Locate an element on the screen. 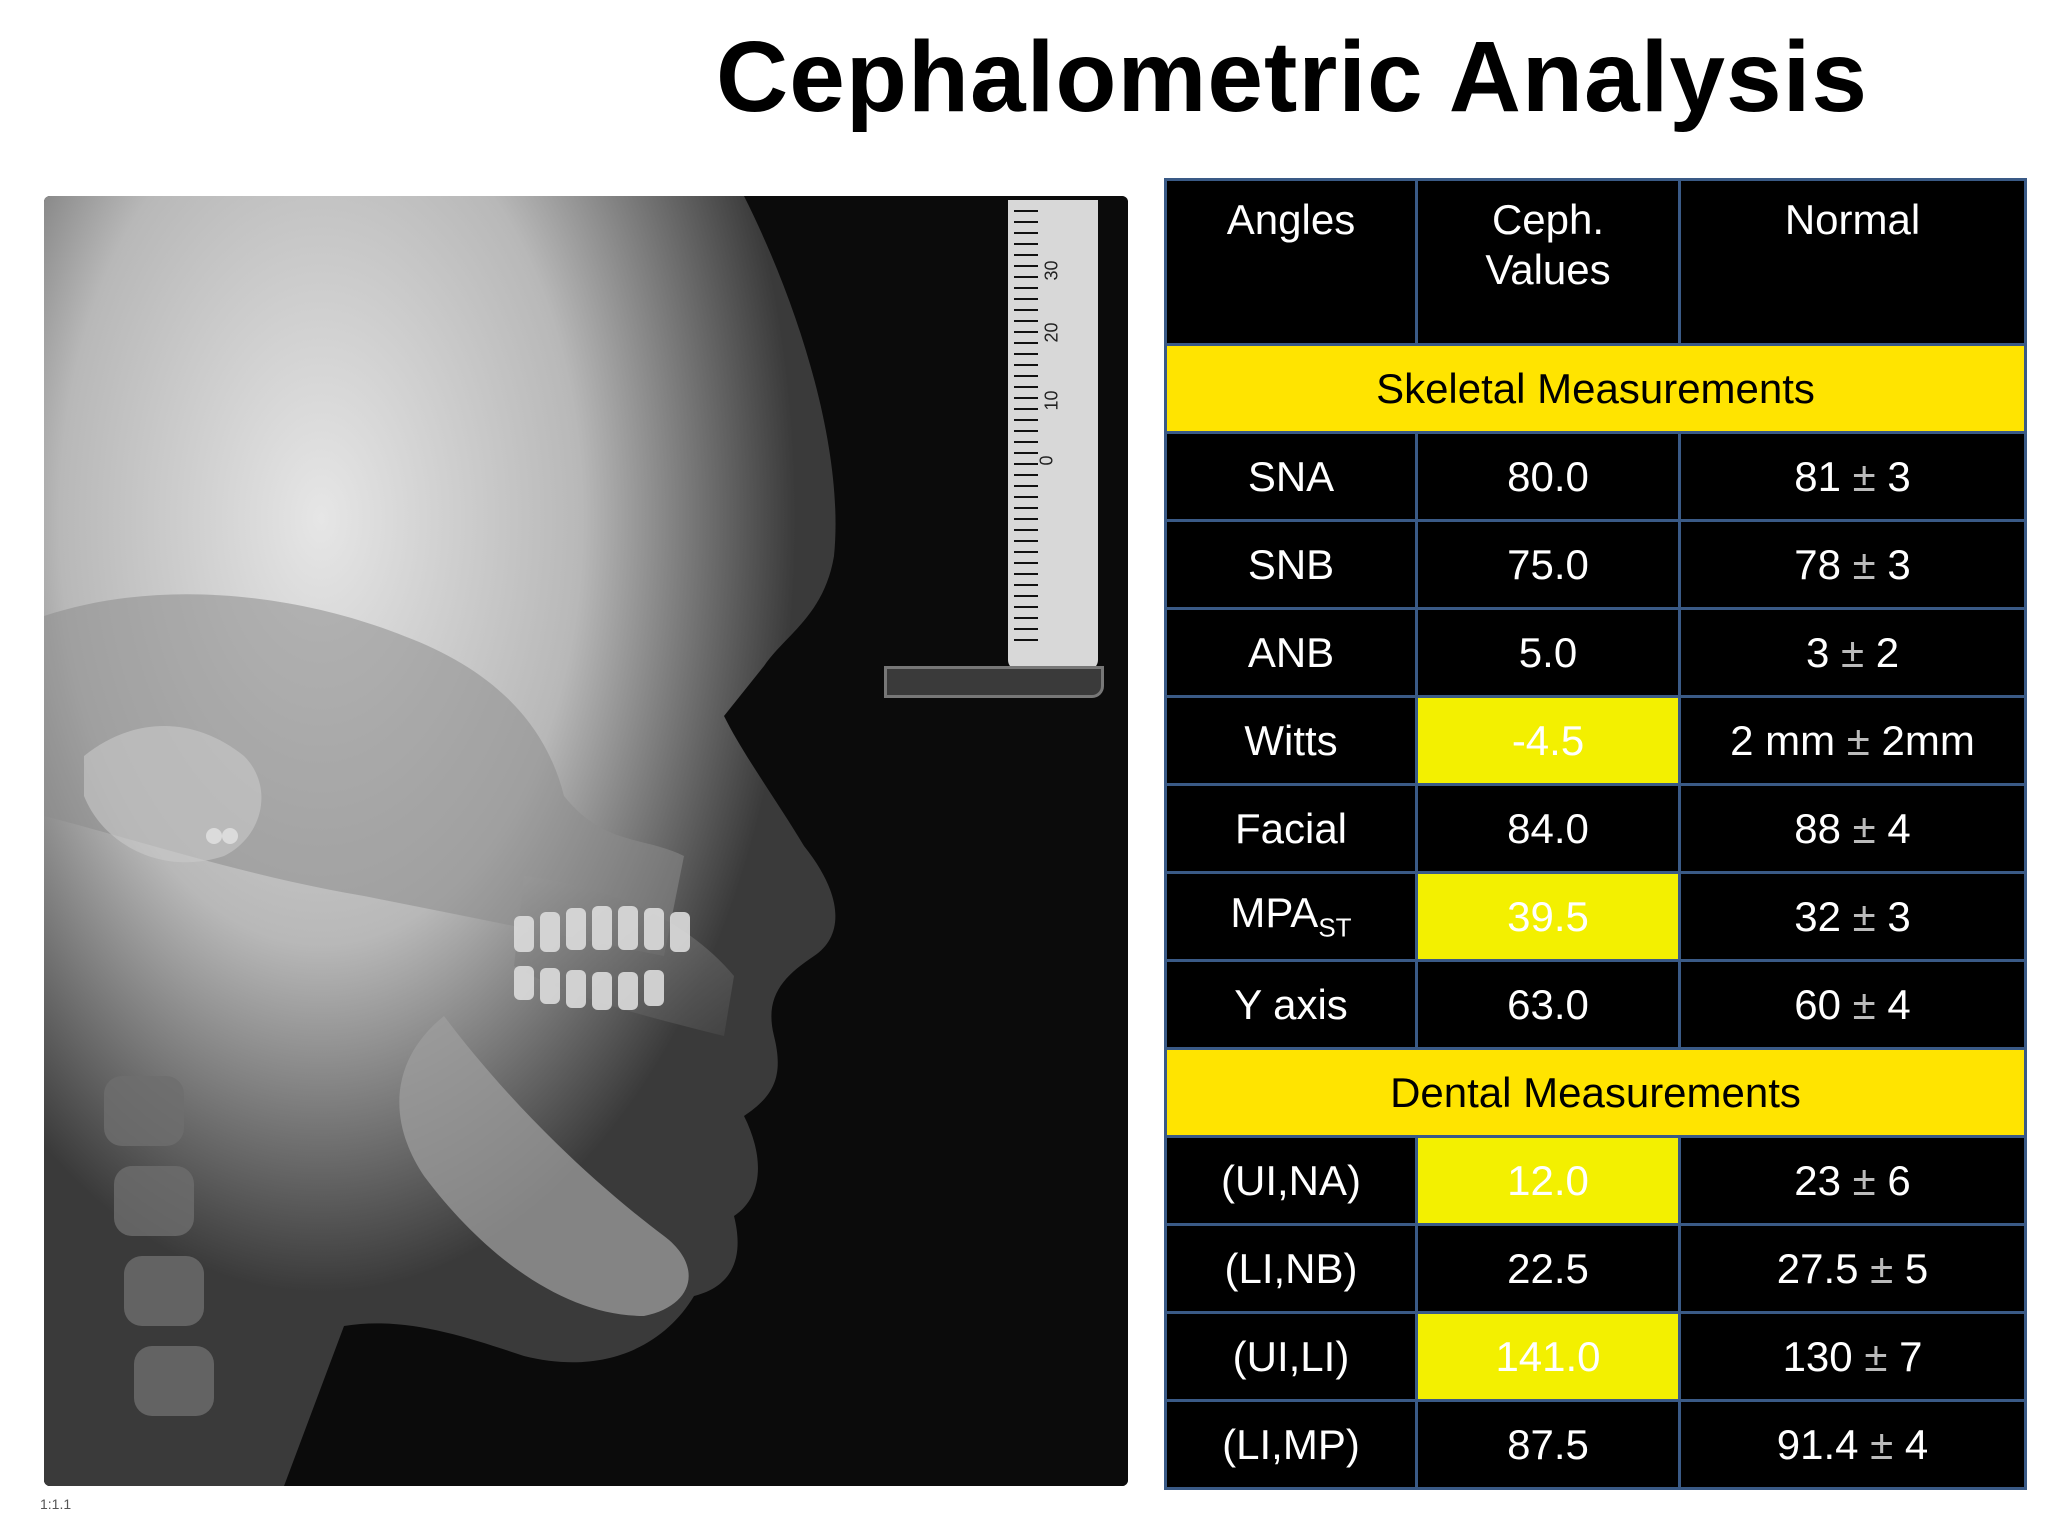 The height and width of the screenshot is (1536, 2048). table-row: Witts -4.5 2 mm ± 2mm is located at coordinates (1595, 740).